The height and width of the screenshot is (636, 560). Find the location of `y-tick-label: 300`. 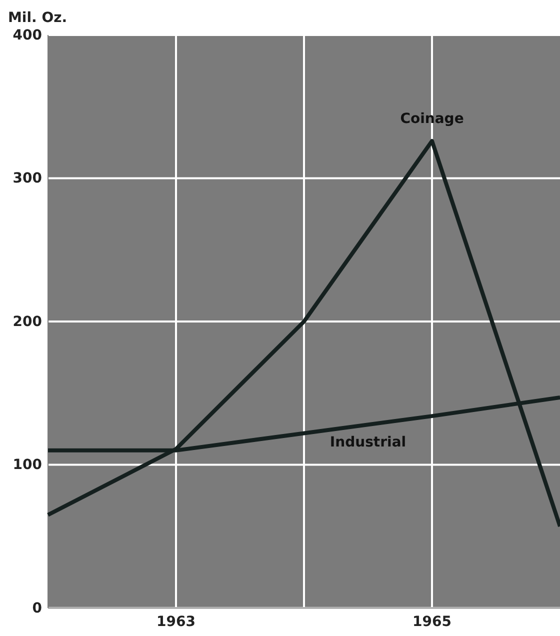

y-tick-label: 300 is located at coordinates (27, 178).